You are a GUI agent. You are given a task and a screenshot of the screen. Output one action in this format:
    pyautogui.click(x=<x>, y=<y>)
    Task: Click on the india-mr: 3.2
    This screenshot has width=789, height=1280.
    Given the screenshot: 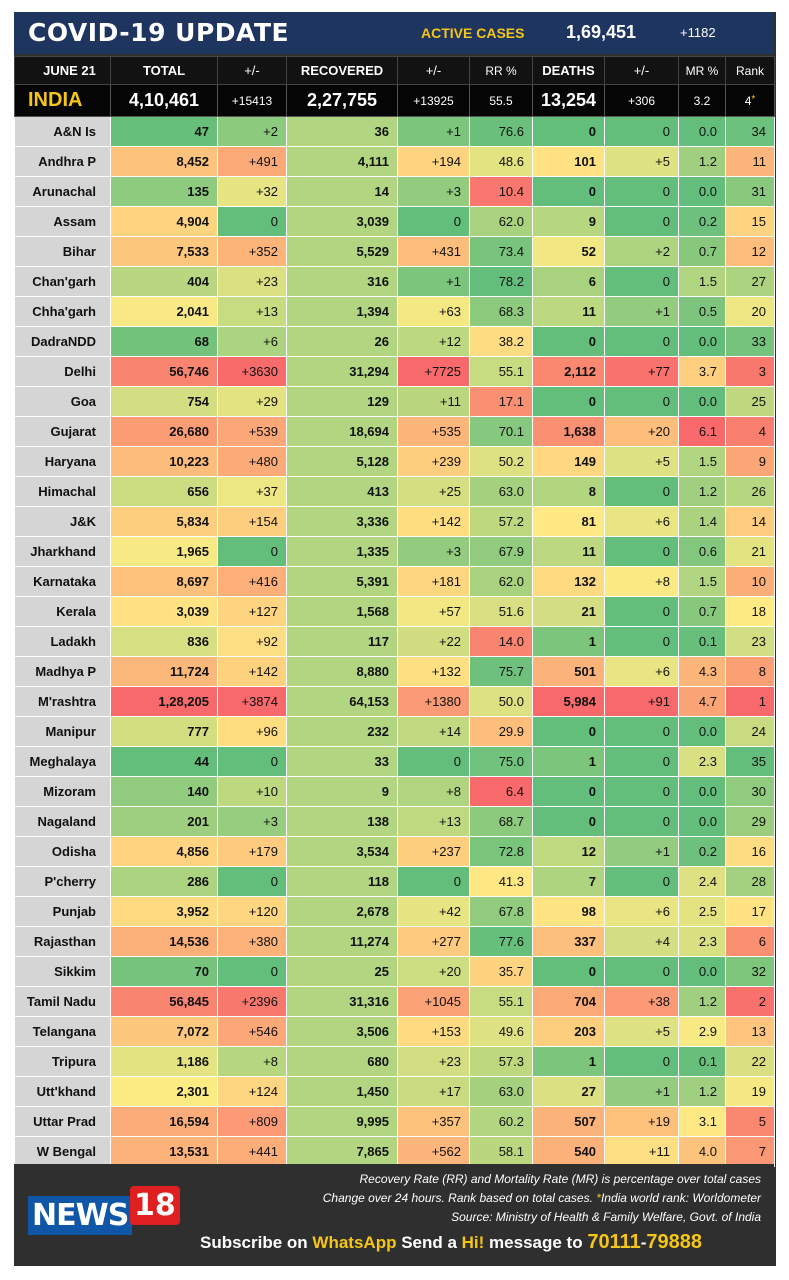 What is the action you would take?
    pyautogui.click(x=702, y=100)
    